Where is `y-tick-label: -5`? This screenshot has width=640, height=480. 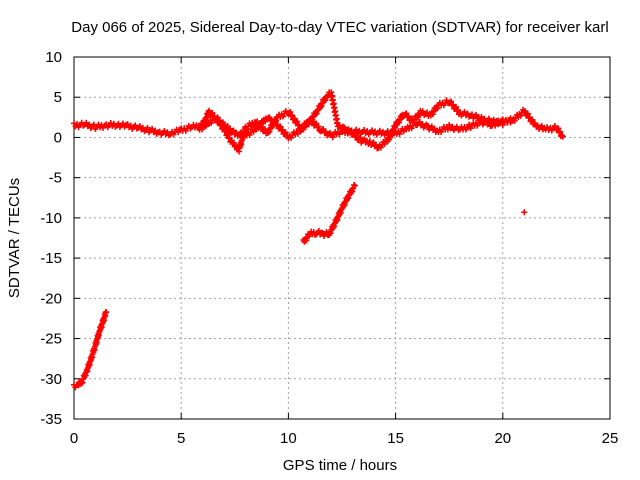
y-tick-label: -5 is located at coordinates (55, 178).